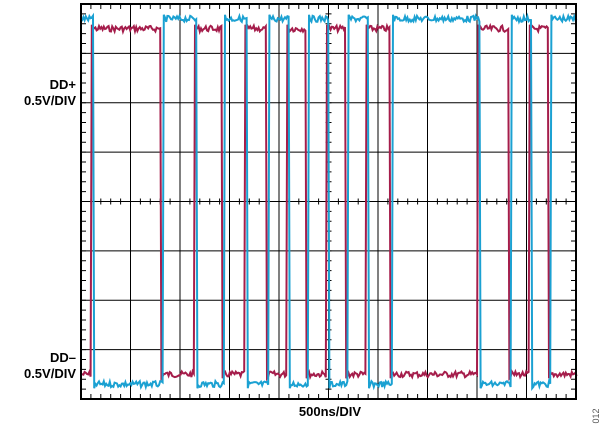 Image resolution: width=607 pixels, height=432 pixels. I want to click on x-axis-scale-label: 500ns/DIV, so click(330, 411).